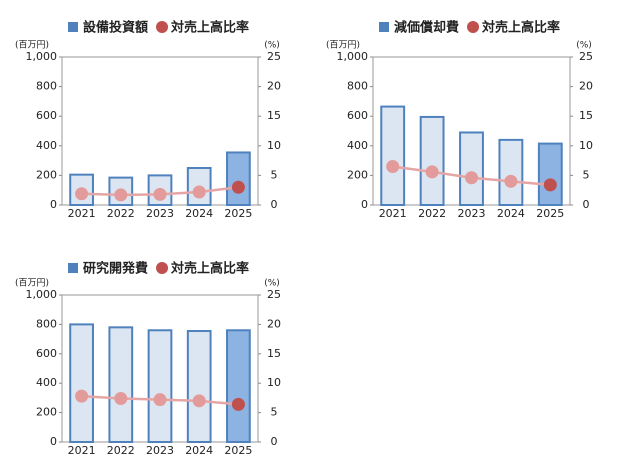 The image size is (630, 469). I want to click on legend-label: 研究開発費, so click(115, 269).